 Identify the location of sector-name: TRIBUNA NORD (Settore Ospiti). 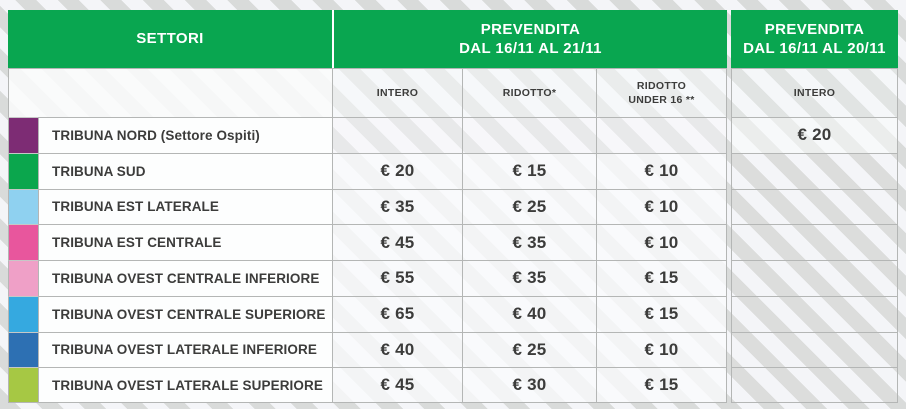
(185, 135).